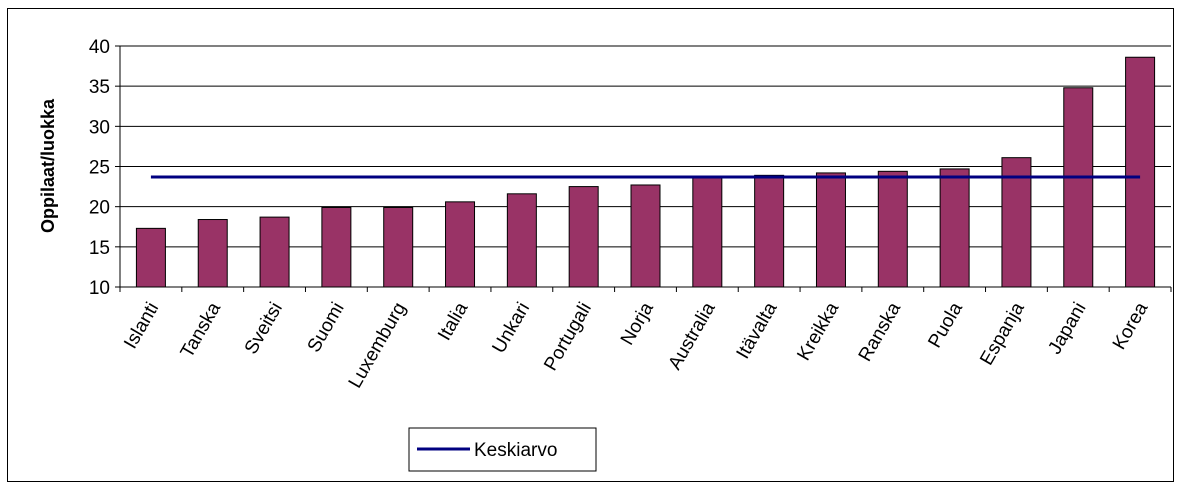 The width and height of the screenshot is (1179, 487). Describe the element at coordinates (99, 208) in the screenshot. I see `y-tick-label: 20` at that location.